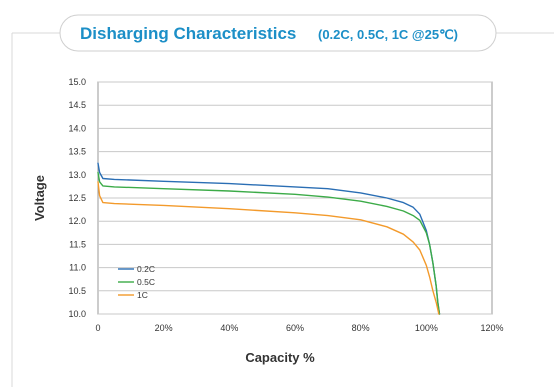 This screenshot has height=392, width=554. I want to click on chart-subtitle: (0.2C, 0.5C, 1C @25℃), so click(388, 34).